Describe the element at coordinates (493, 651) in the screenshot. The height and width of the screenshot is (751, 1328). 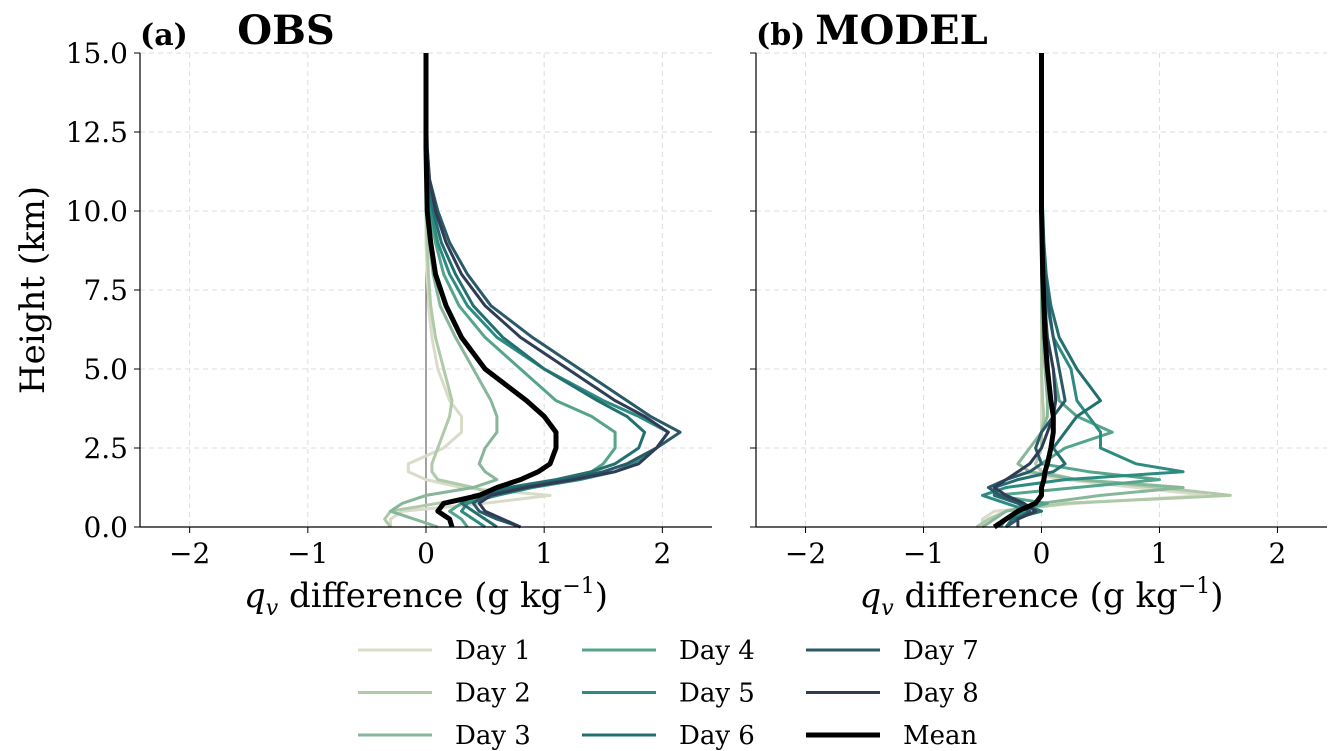
I see `legend-label: Day 1` at that location.